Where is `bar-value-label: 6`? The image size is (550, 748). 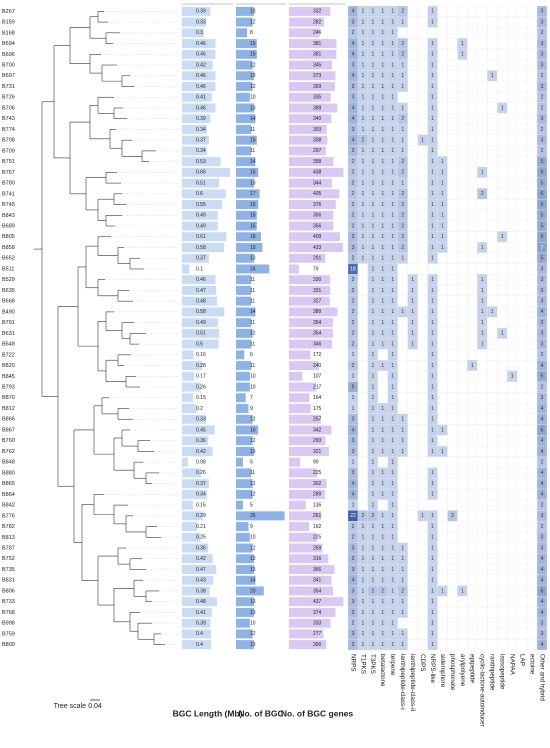
bar-value-label: 6 is located at coordinates (251, 355).